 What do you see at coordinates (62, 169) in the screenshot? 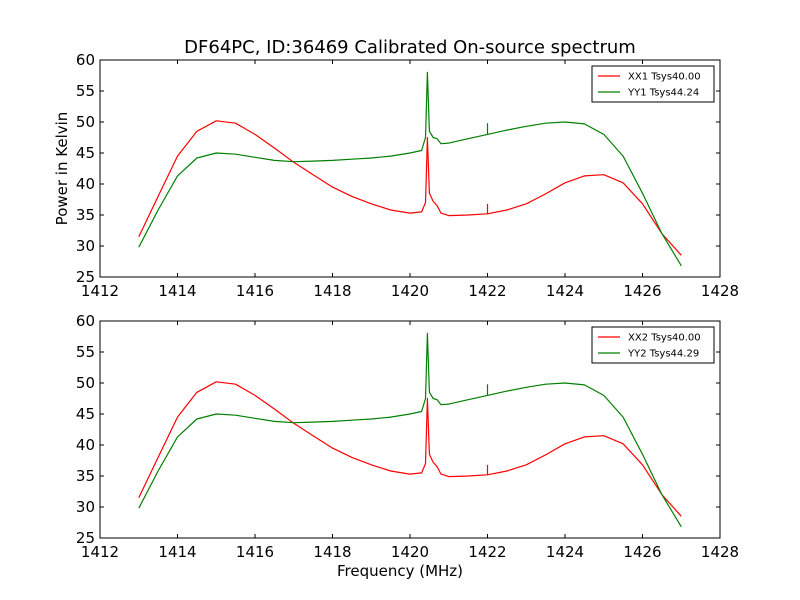
I see `y-axis-label: Power in Kelvin` at bounding box center [62, 169].